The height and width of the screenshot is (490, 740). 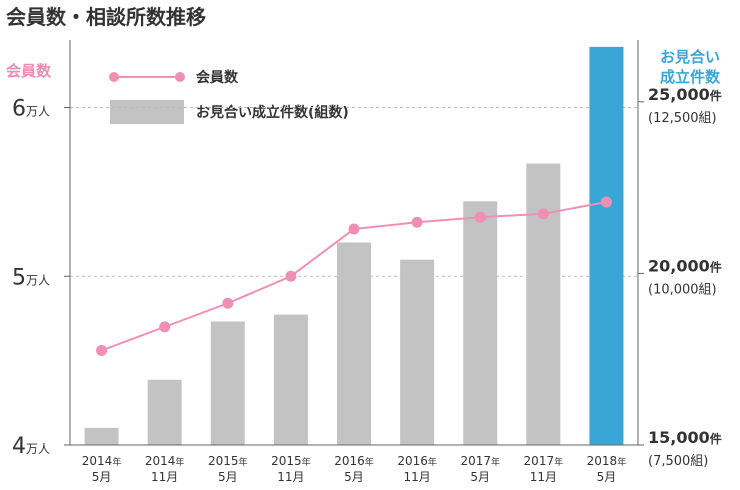 I want to click on right-tick-label: 25,000件, so click(x=685, y=94).